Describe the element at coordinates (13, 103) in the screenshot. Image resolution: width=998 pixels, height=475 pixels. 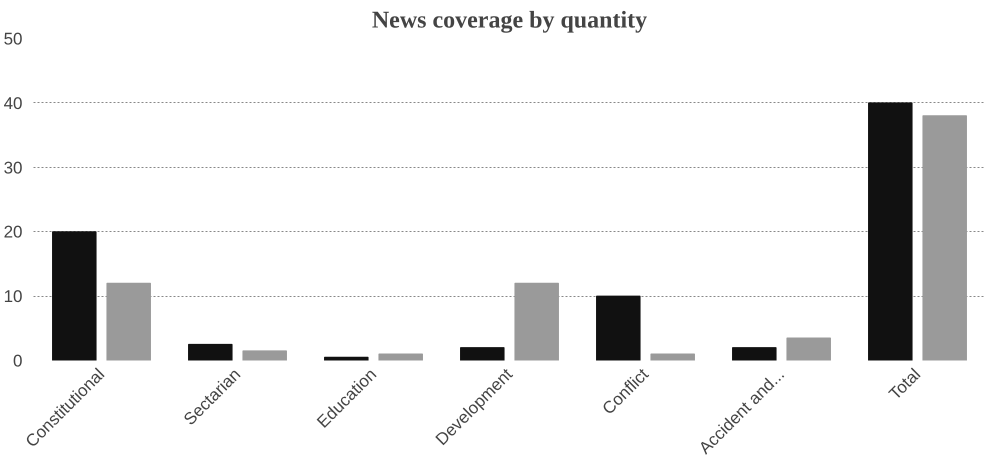
I see `y-tick-label: 40` at that location.